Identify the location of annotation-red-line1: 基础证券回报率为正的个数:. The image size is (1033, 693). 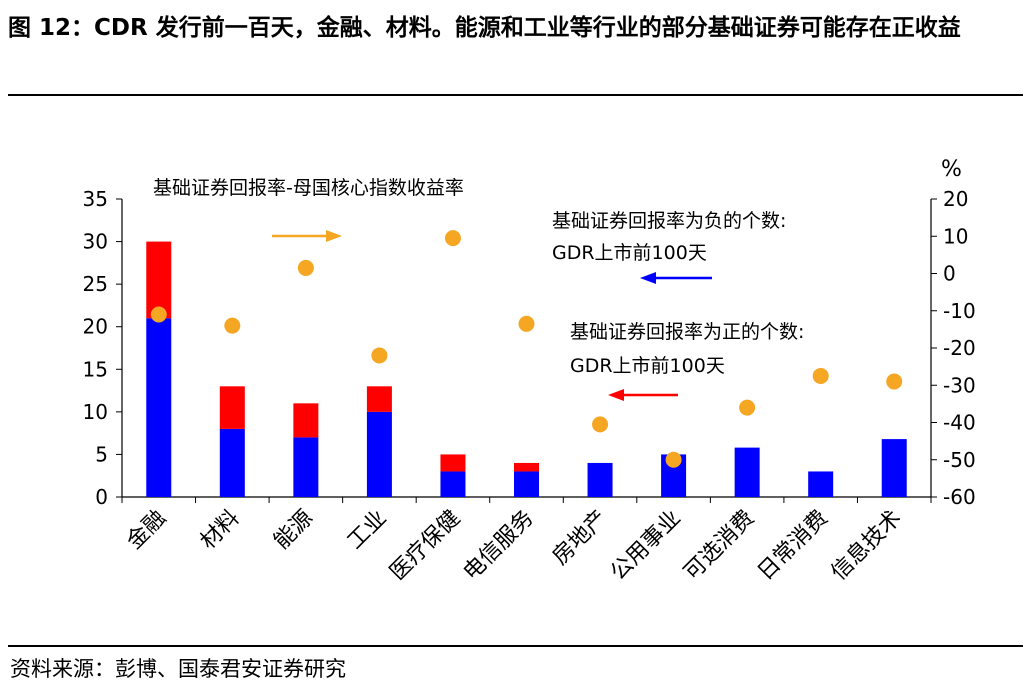
(687, 332).